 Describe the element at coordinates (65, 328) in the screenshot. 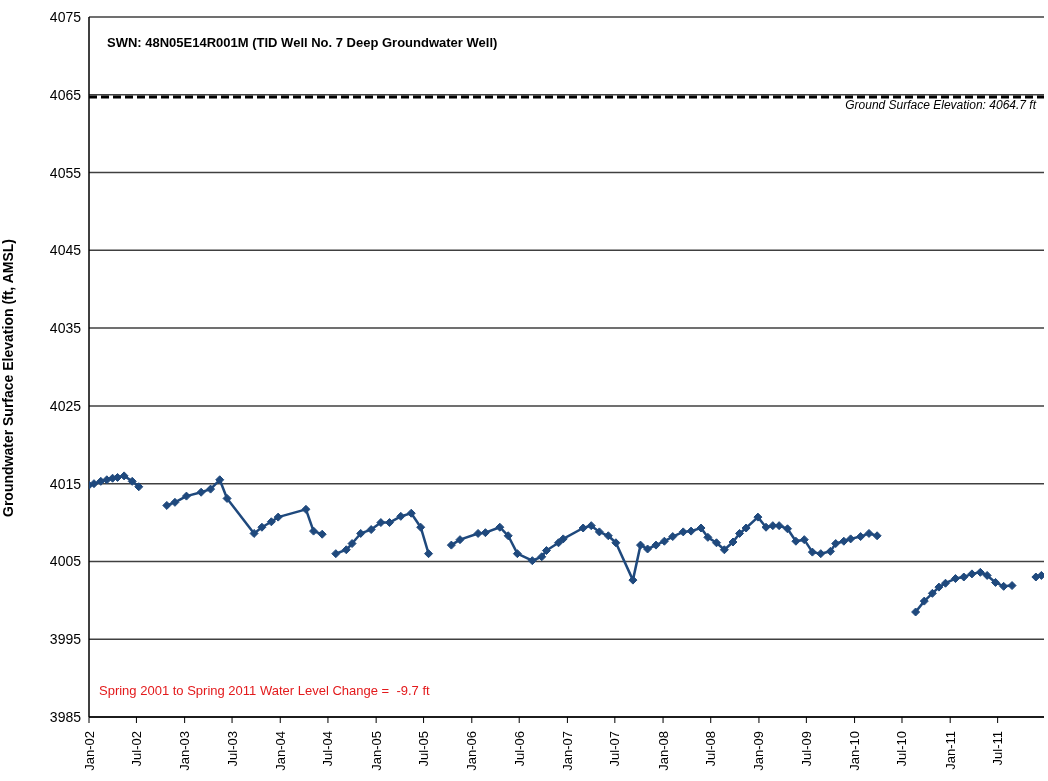

I see `y-tick-label: 4035` at that location.